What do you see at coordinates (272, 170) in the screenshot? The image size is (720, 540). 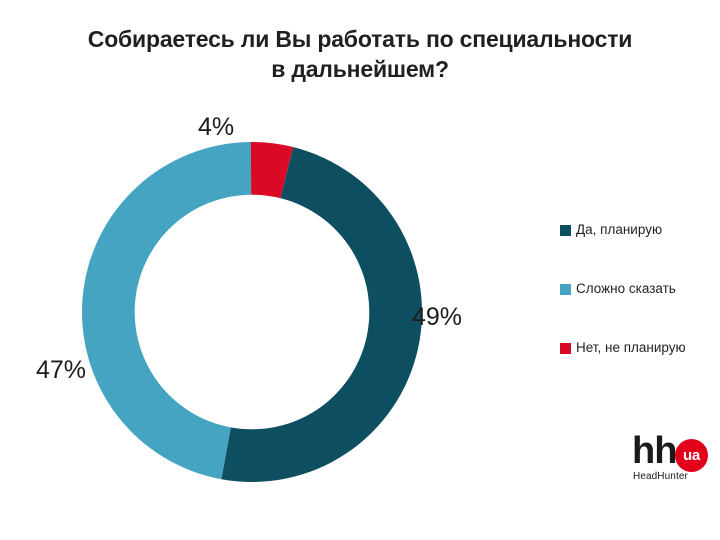 I see `donut-slice-net-ne-planiruyu` at bounding box center [272, 170].